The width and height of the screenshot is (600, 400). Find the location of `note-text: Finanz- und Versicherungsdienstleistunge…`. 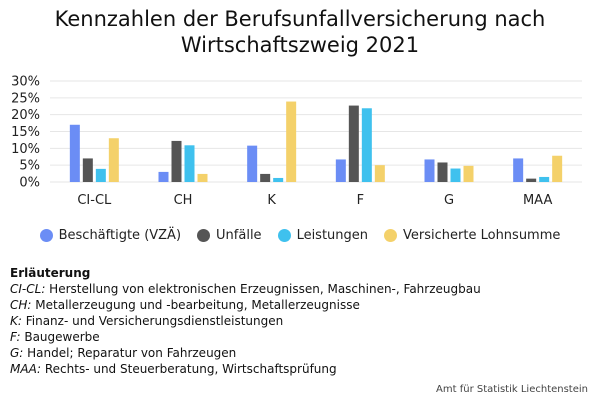

note-text: Finanz- und Versicherungsdienstleistunge… is located at coordinates (152, 321).